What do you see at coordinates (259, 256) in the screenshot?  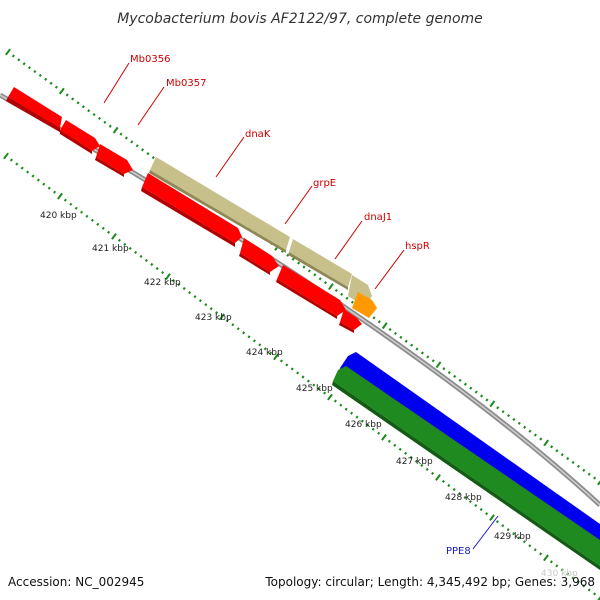 I see `gene-grpE-forward-feature` at bounding box center [259, 256].